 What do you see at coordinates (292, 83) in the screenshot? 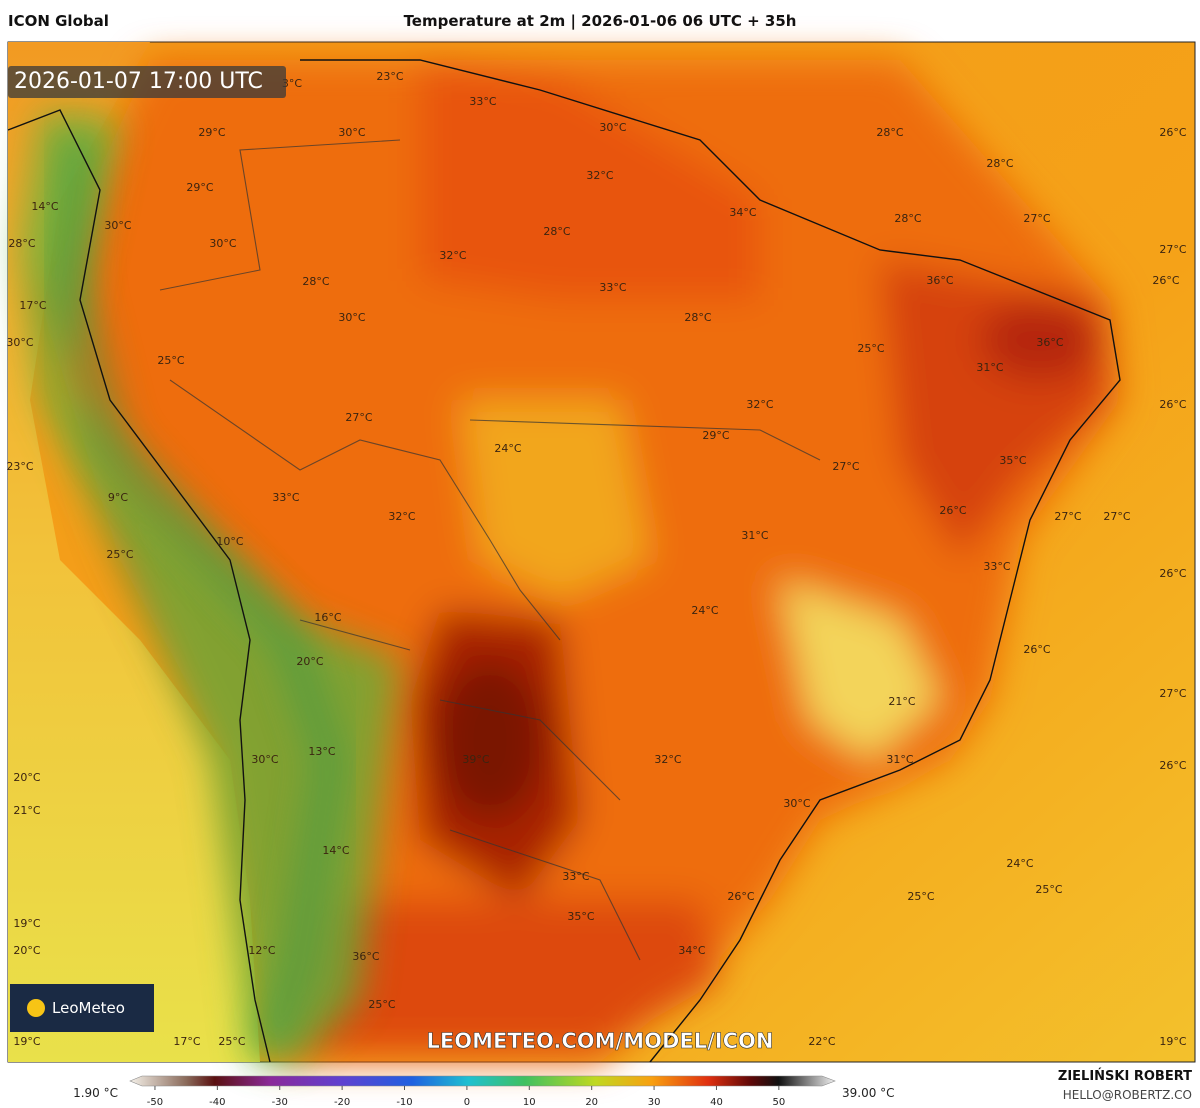
I see `temperature-label: 3°C` at bounding box center [292, 83].